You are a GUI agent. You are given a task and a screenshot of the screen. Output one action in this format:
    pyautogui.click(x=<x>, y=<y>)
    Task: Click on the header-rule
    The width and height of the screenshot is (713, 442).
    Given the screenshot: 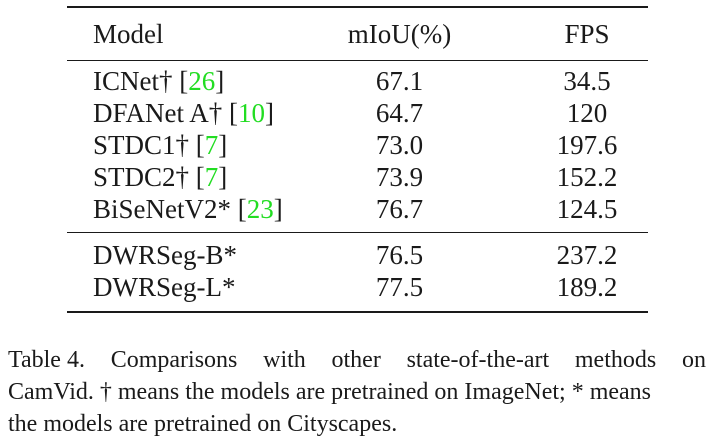 What is the action you would take?
    pyautogui.click(x=357, y=60)
    